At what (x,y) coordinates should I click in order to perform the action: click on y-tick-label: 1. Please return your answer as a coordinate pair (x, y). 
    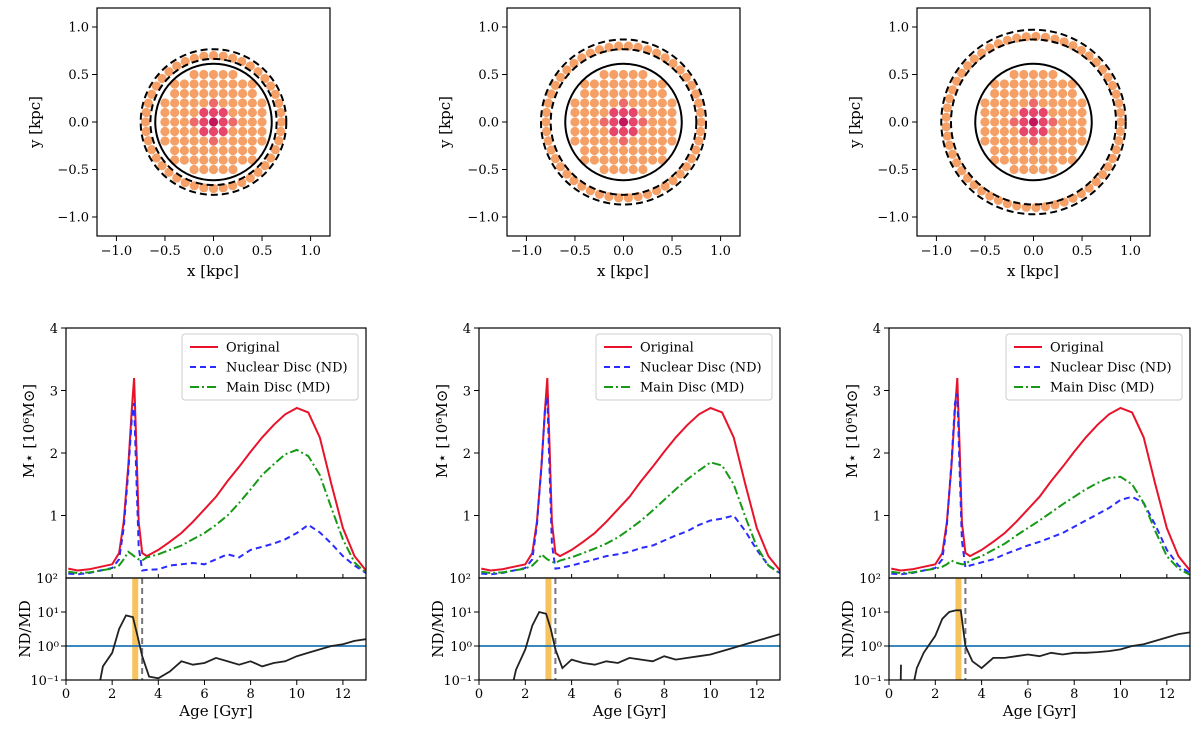
    Looking at the image, I should click on (54, 517).